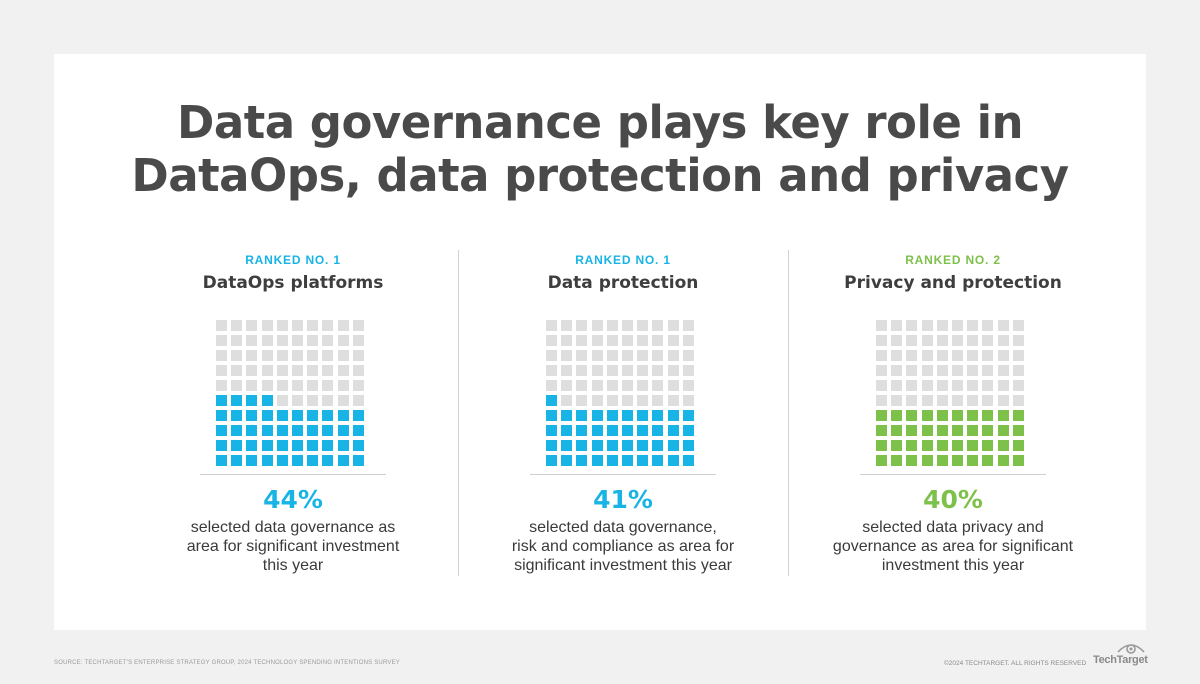  I want to click on title-line-2: DataOps, data protection and privacy, so click(600, 175).